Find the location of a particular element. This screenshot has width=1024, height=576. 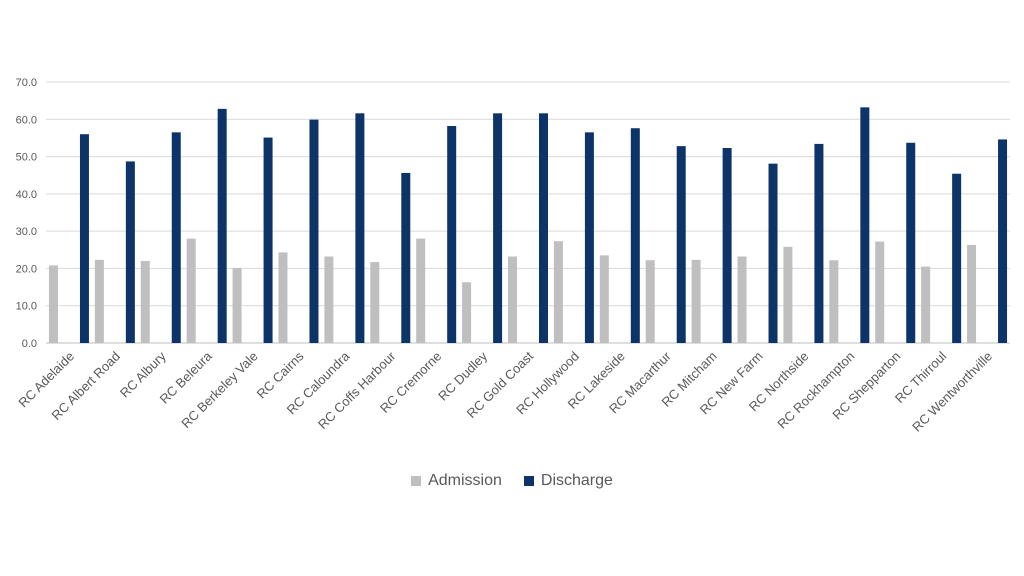

legend-label-admission: Admission is located at coordinates (465, 480).